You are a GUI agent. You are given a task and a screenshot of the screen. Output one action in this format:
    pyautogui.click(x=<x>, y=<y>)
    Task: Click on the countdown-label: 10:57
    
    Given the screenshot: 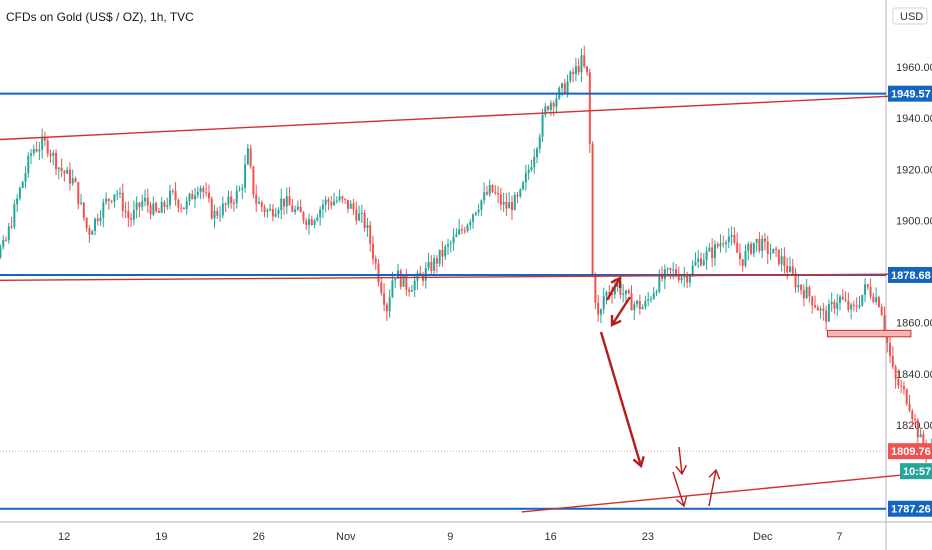 What is the action you would take?
    pyautogui.click(x=917, y=472)
    